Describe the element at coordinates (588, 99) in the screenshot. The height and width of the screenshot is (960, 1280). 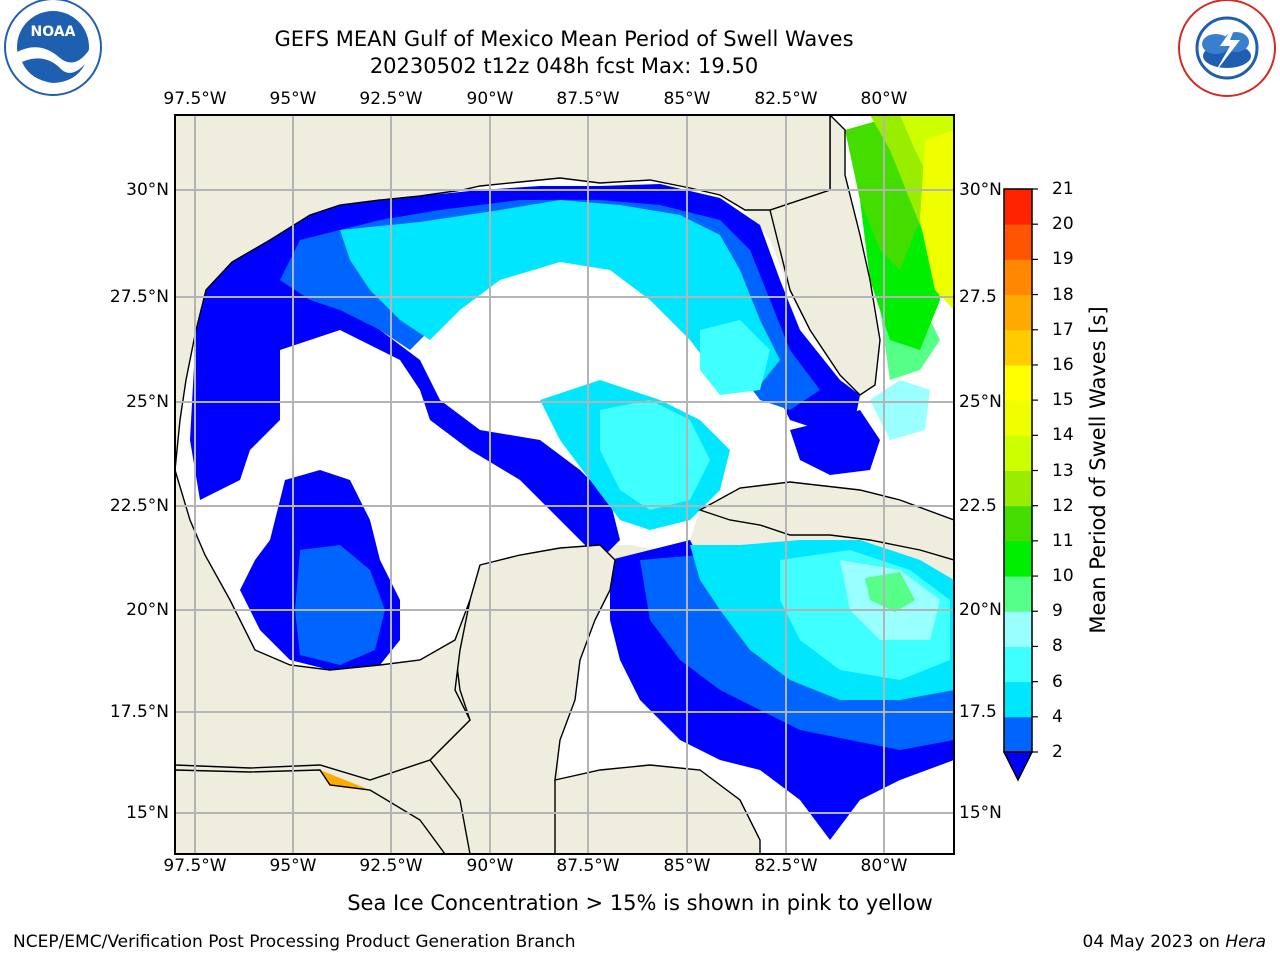
I see `lon-label-top: 87.5°W` at that location.